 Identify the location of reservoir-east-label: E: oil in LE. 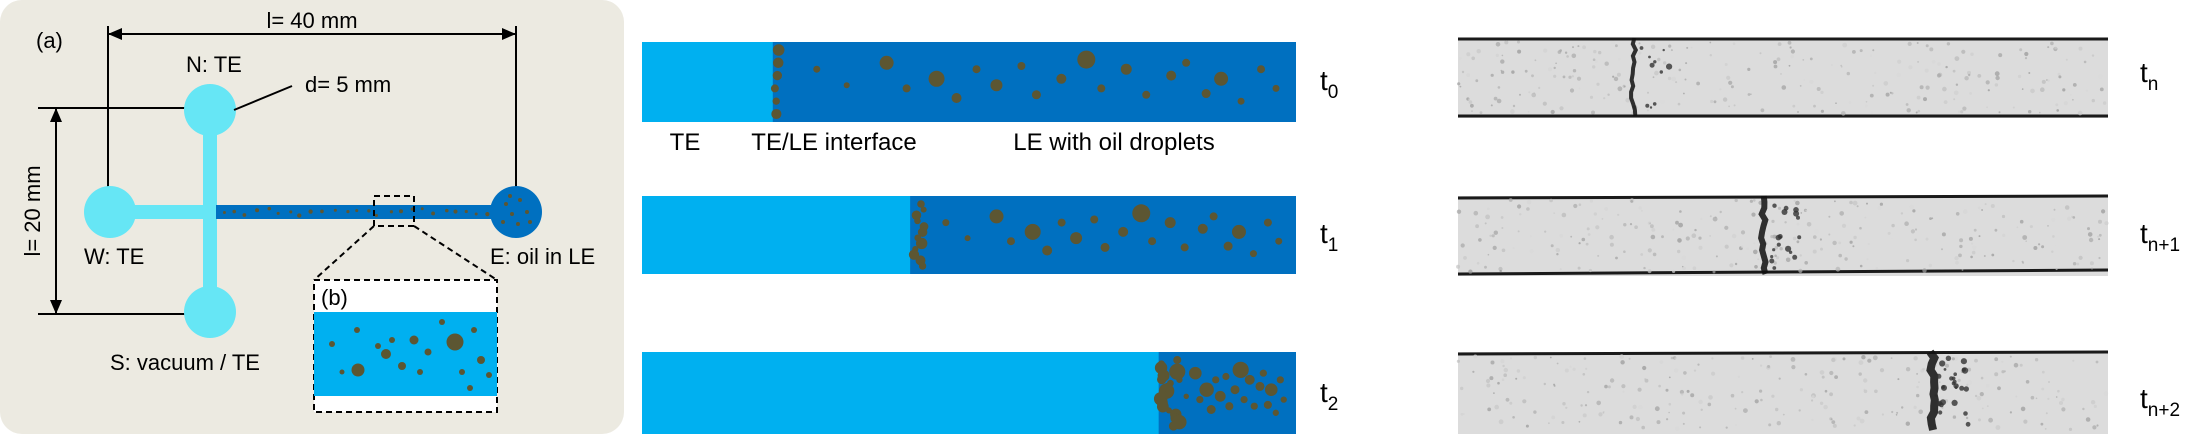
(542, 256).